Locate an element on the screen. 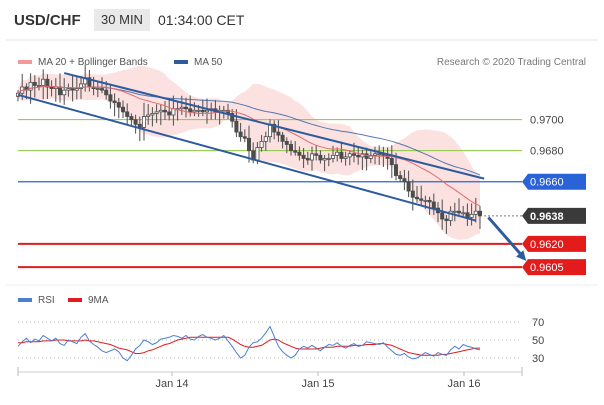  arrow-head is located at coordinates (521, 255).